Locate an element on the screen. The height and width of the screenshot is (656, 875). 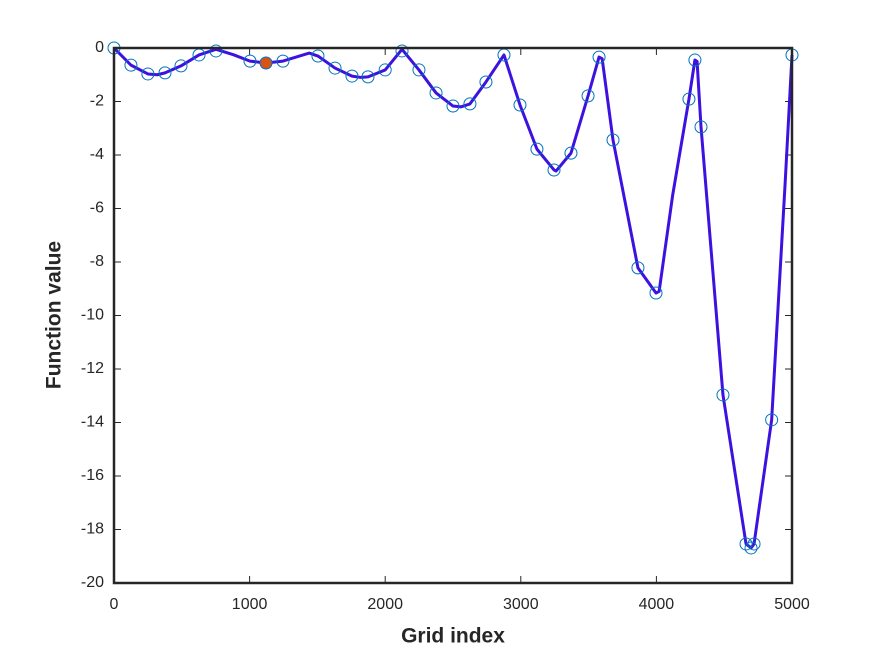
x-tick-label: 3000 is located at coordinates (521, 604).